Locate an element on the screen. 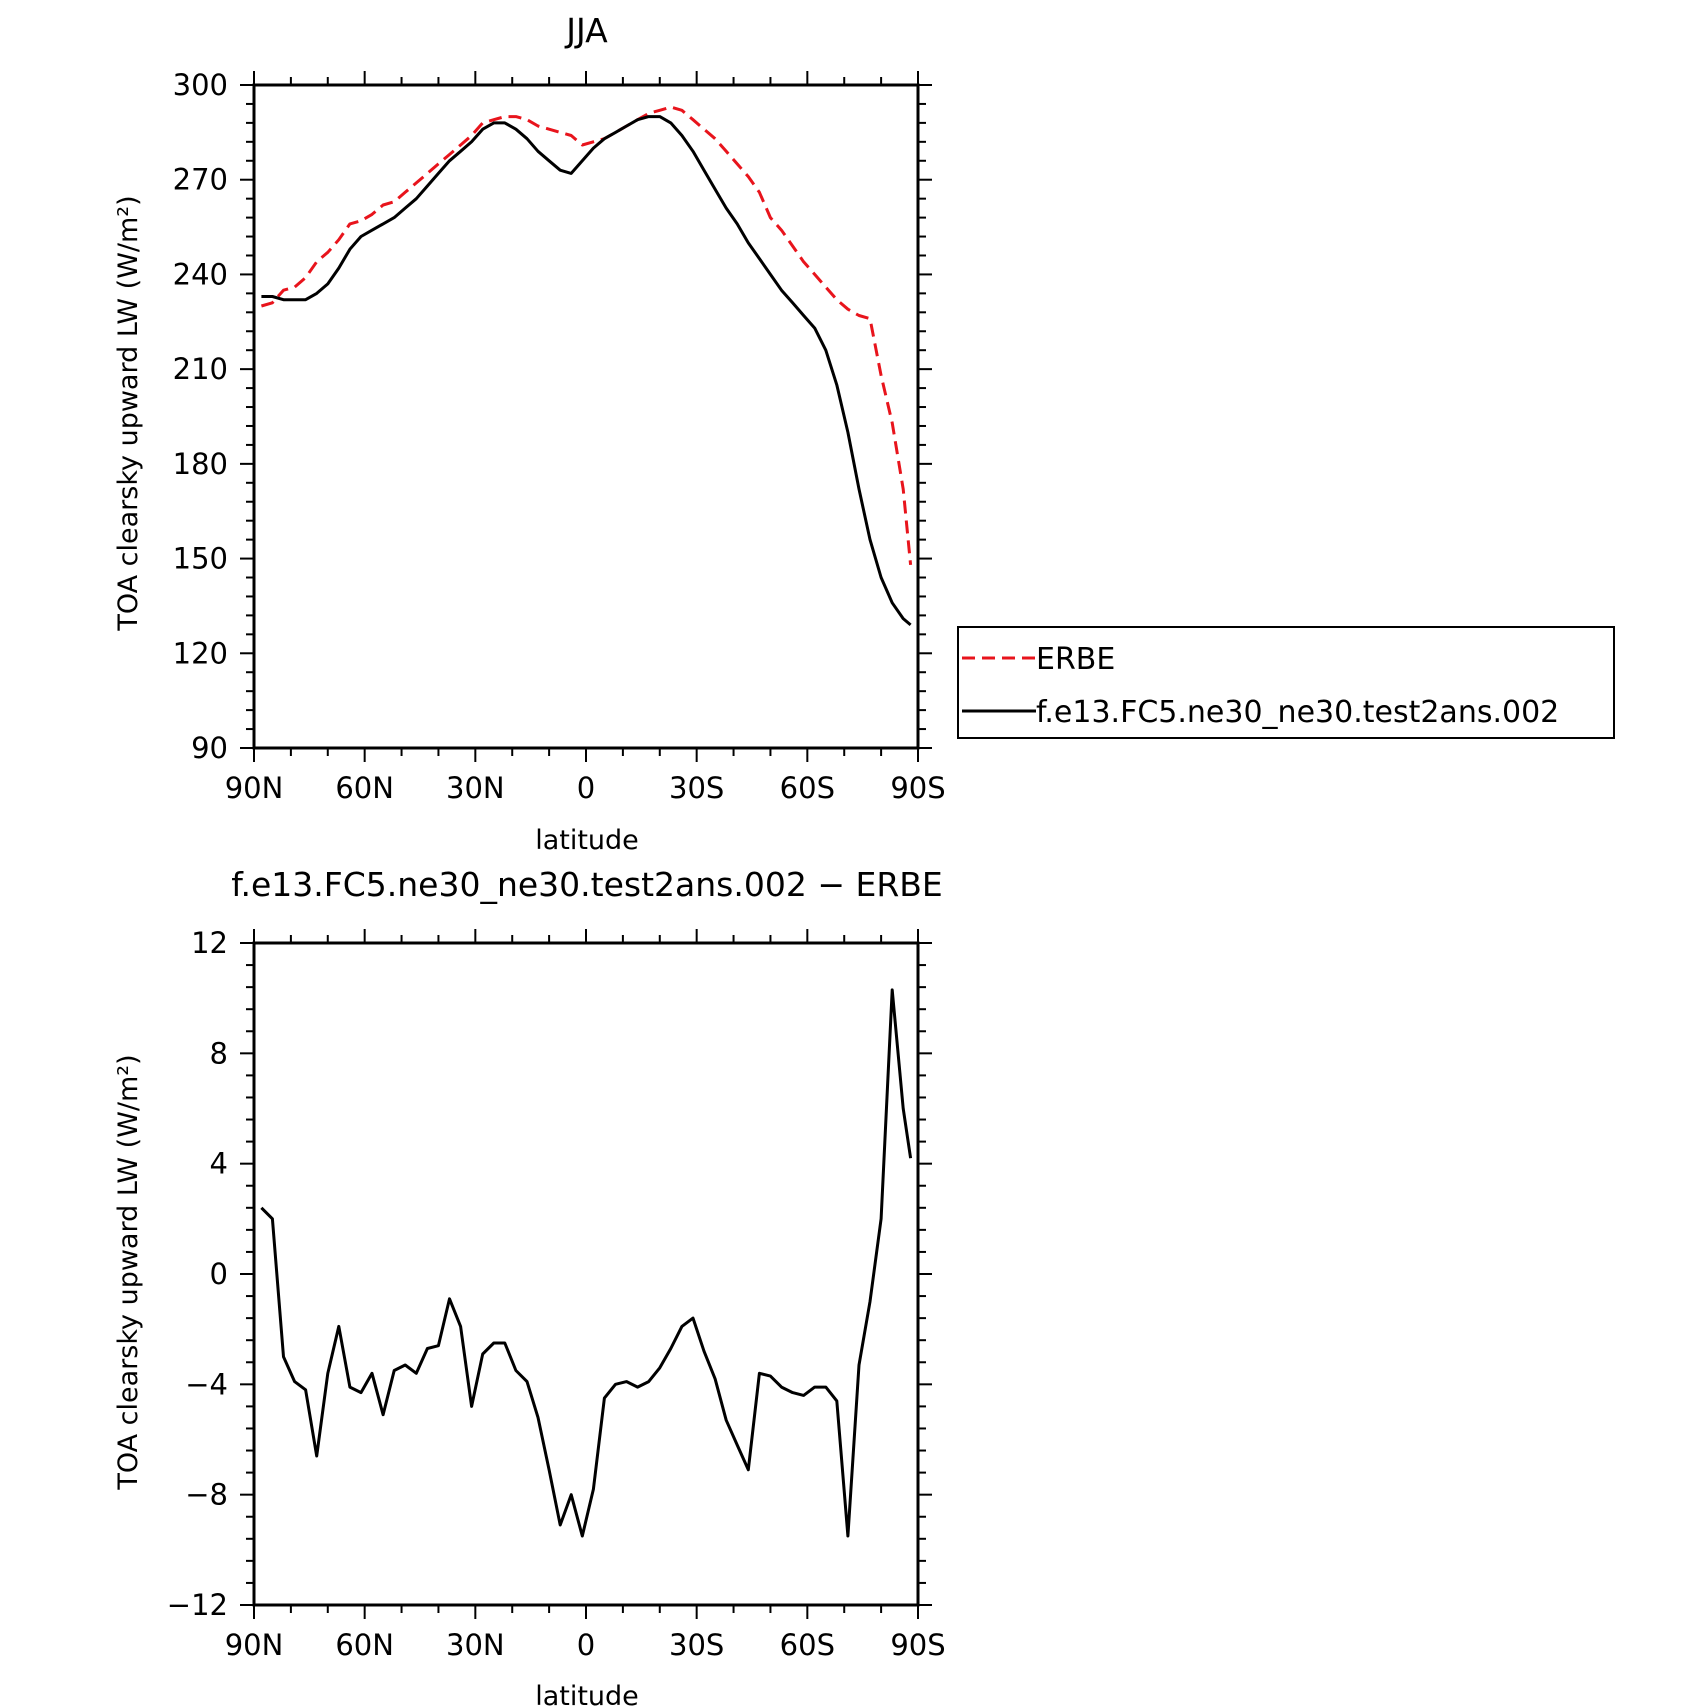 The image size is (1708, 1708). series-line-erbe is located at coordinates (586, 335).